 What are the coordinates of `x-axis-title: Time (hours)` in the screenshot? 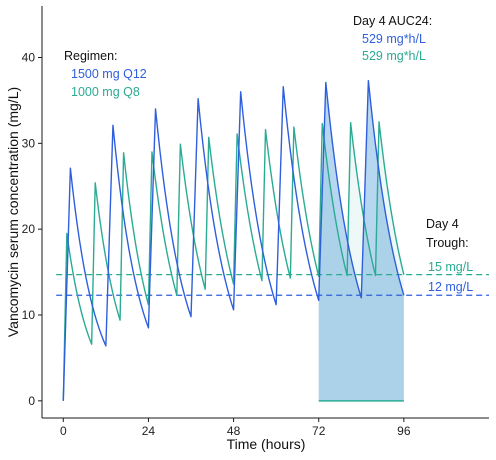 It's located at (266, 444).